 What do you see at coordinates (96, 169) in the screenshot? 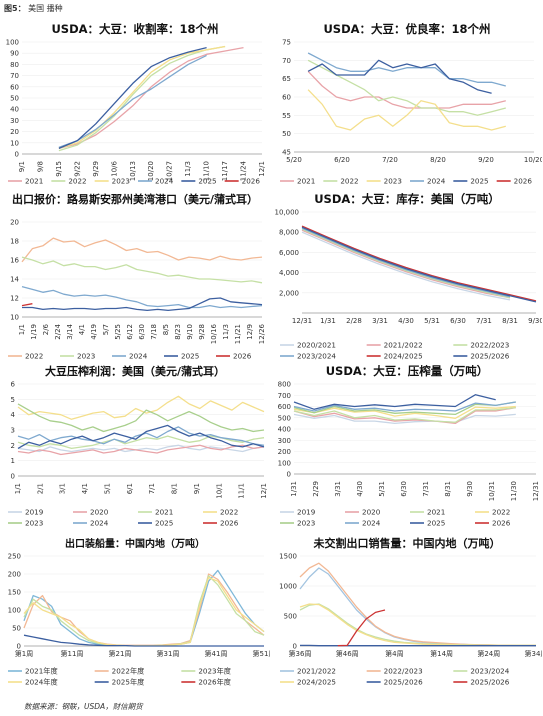
I see `x-tick-label: 9/29` at bounding box center [96, 169].